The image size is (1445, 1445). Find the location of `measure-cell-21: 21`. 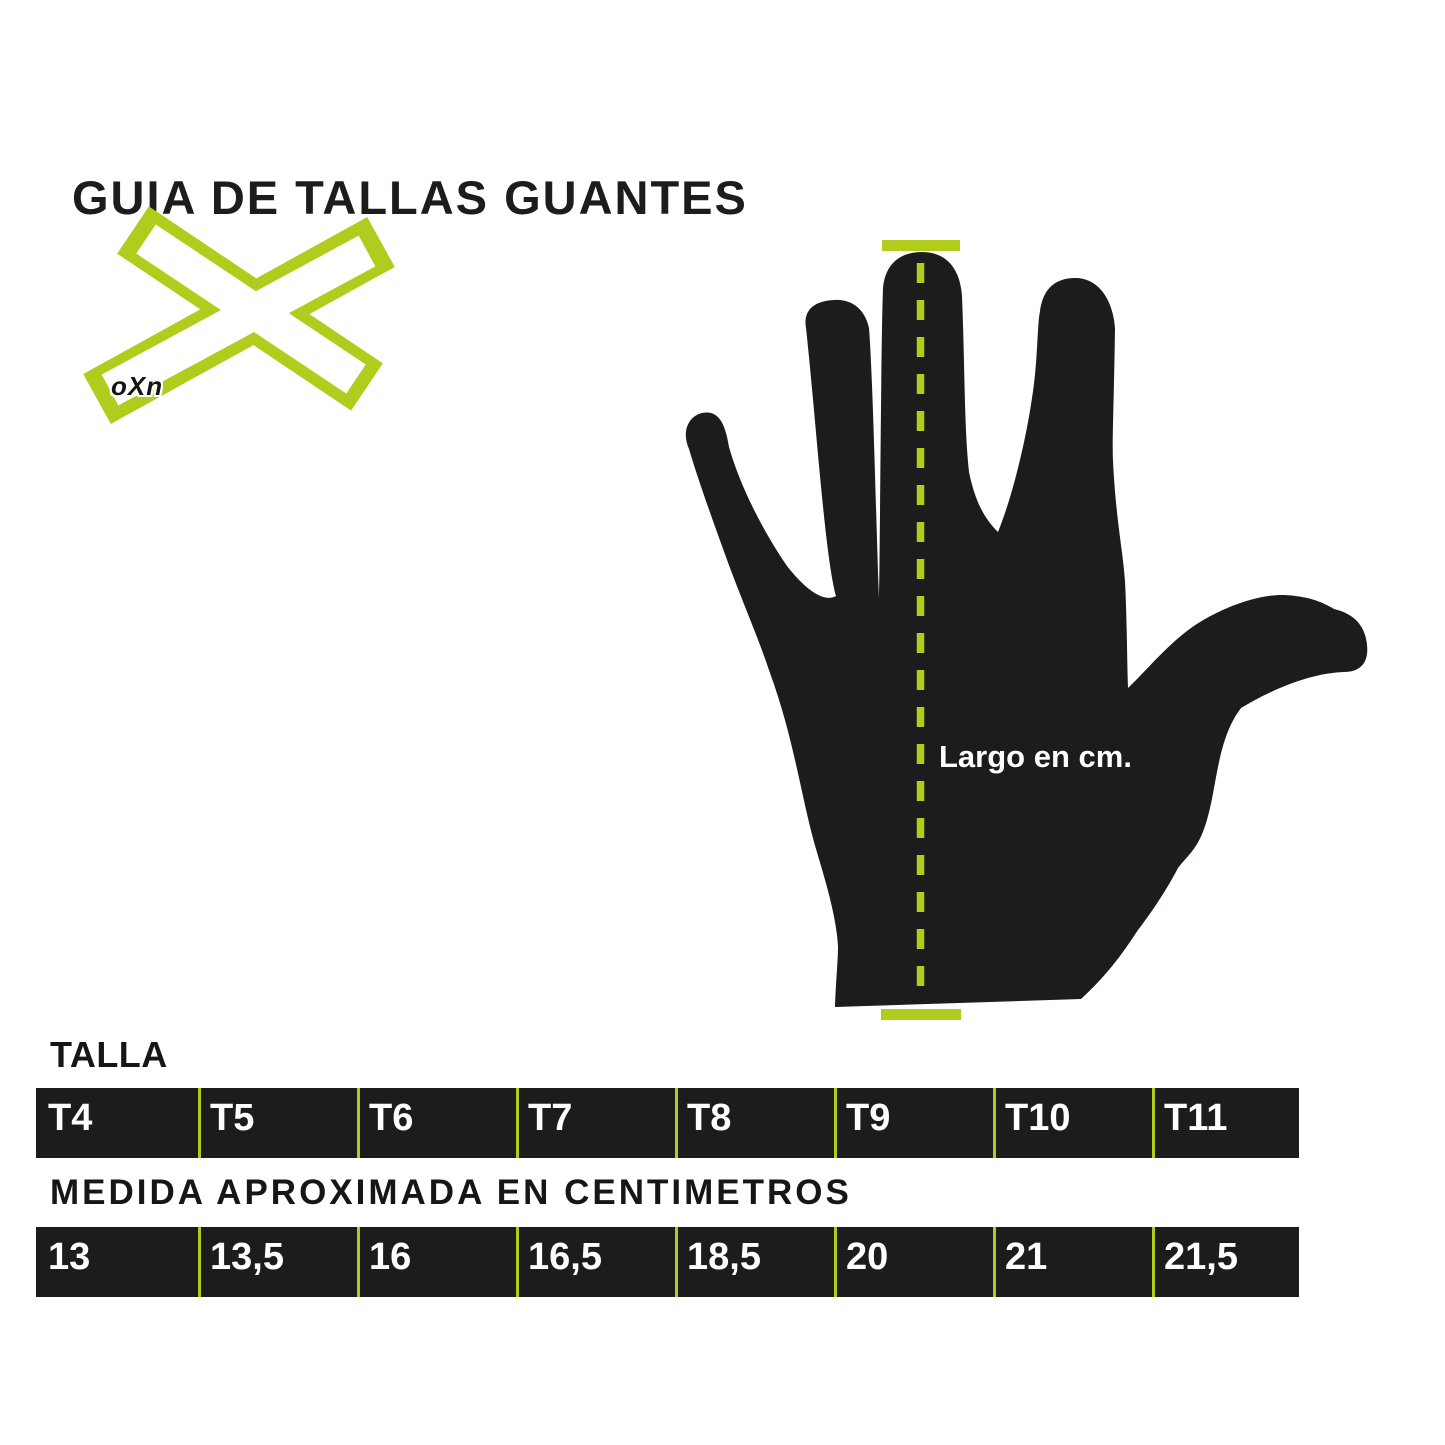

measure-cell-21: 21 is located at coordinates (1072, 1262).